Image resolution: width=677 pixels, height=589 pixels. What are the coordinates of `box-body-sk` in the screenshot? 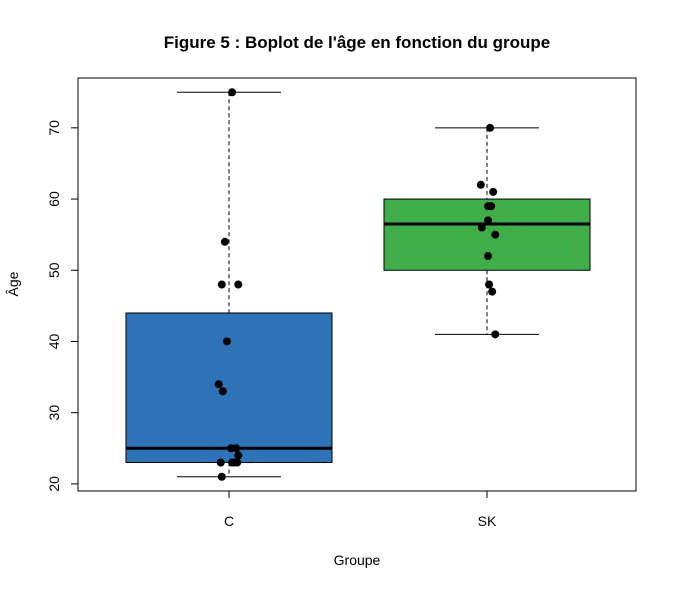 It's located at (487, 234).